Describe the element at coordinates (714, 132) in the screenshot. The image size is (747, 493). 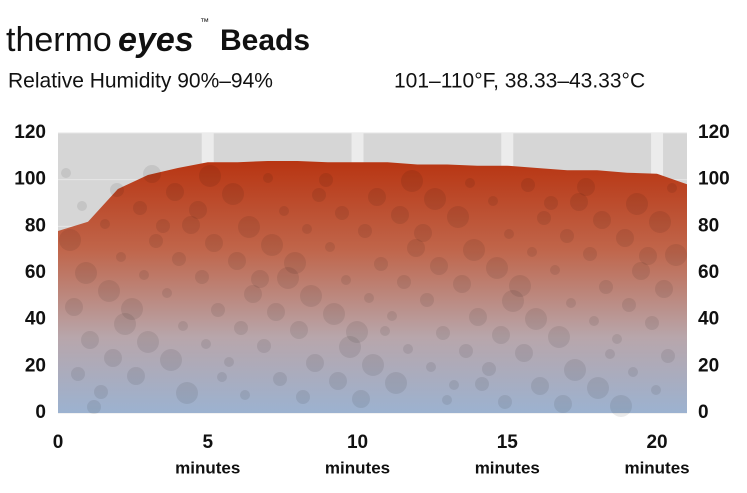
I see `y2-tick-label: 120` at that location.